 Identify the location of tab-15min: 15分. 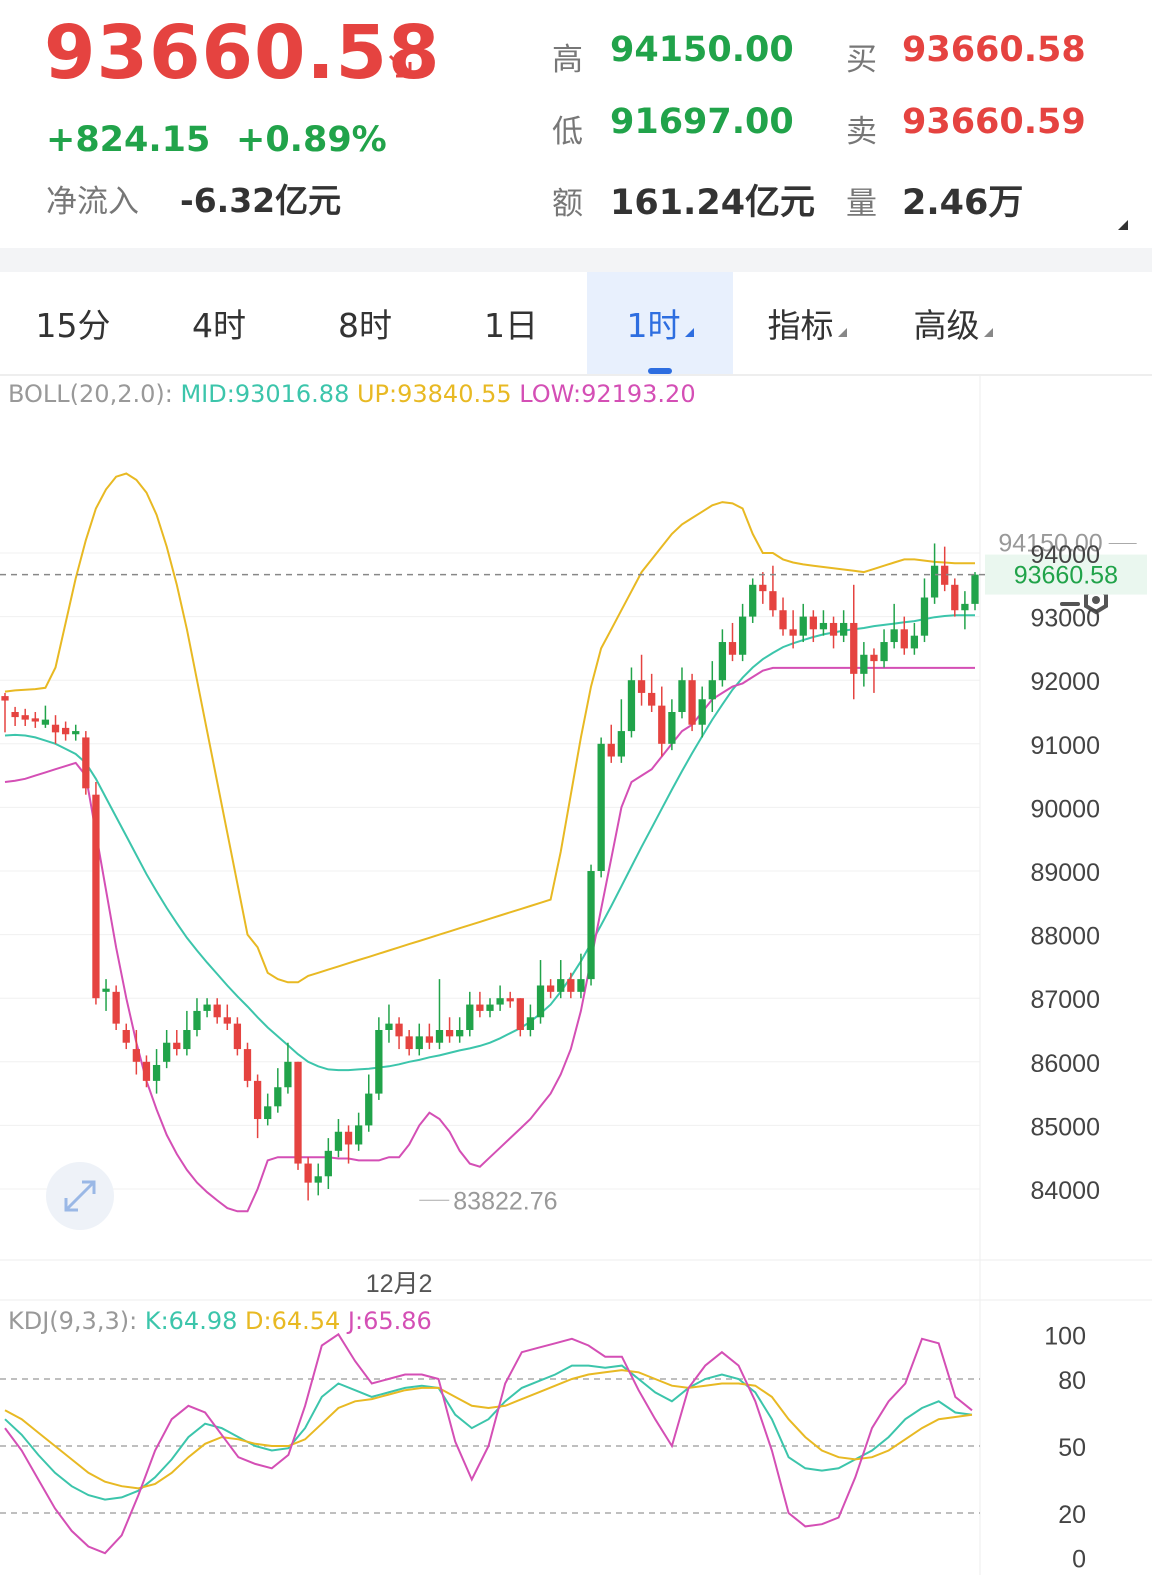
(73, 323).